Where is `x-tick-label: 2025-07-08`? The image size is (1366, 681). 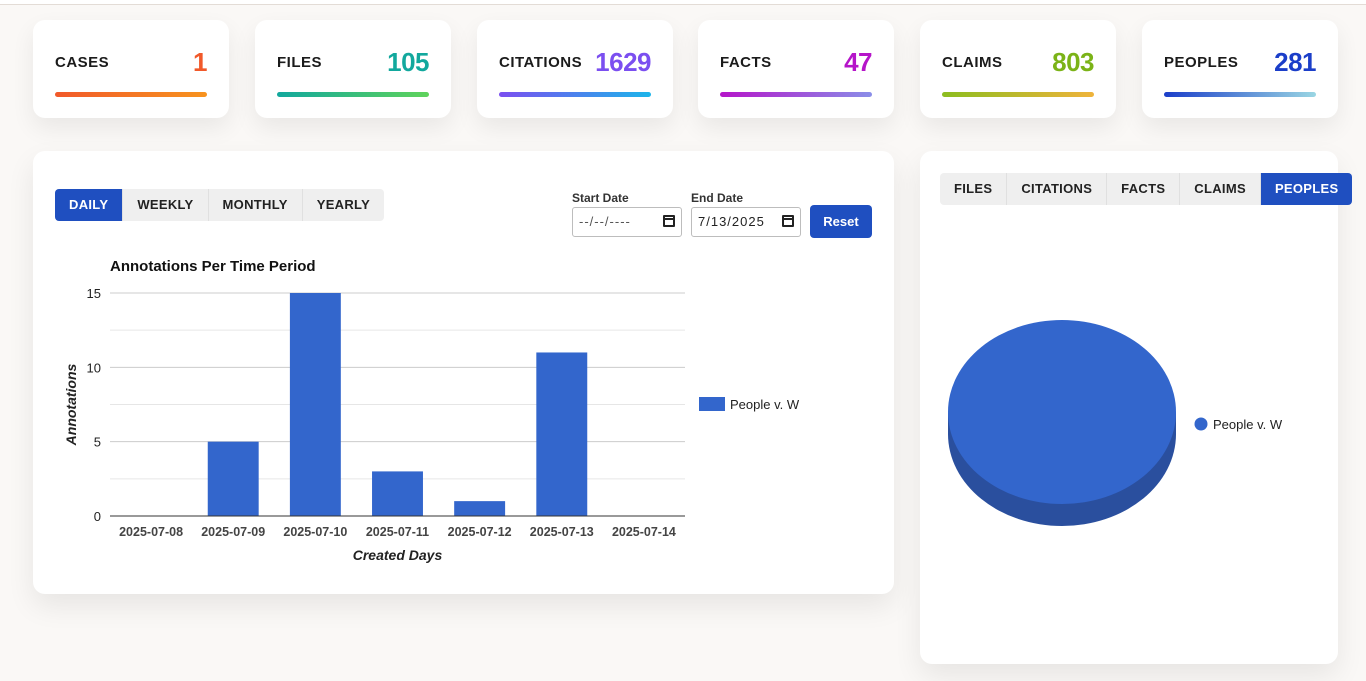
x-tick-label: 2025-07-08 is located at coordinates (151, 532).